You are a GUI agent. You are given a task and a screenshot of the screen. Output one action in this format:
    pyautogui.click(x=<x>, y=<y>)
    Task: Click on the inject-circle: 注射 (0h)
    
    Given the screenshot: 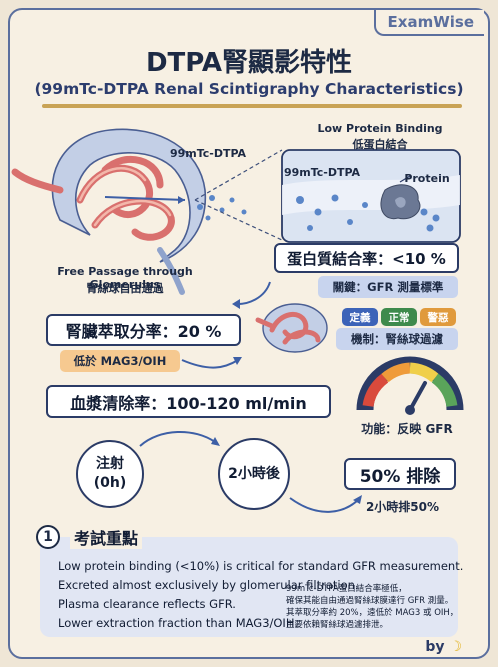 What is the action you would take?
    pyautogui.click(x=110, y=474)
    